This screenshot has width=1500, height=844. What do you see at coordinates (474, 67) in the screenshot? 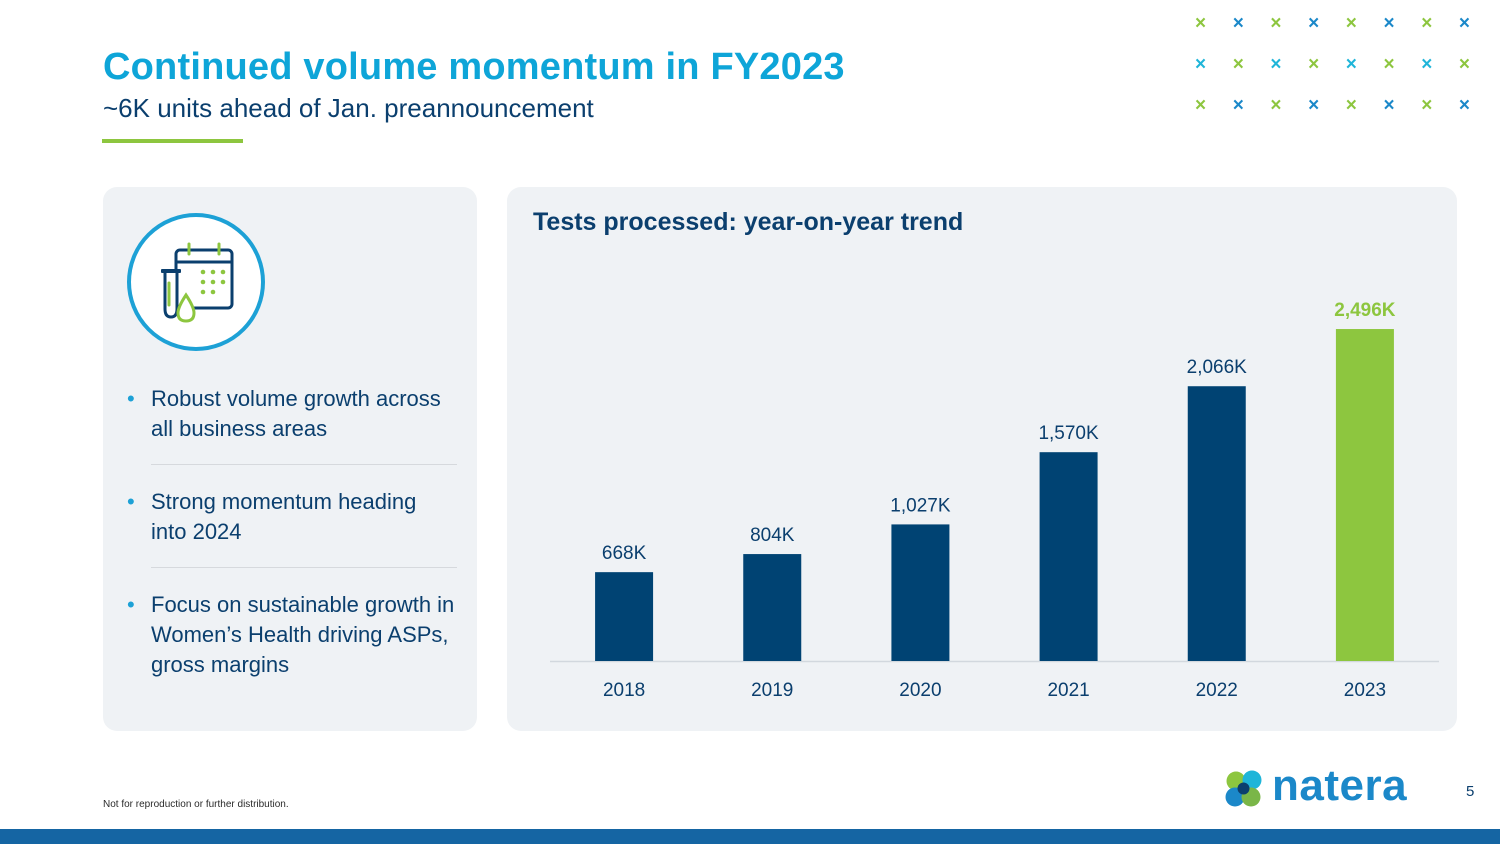
I see `page-title: Continued volume momentum in FY2023` at bounding box center [474, 67].